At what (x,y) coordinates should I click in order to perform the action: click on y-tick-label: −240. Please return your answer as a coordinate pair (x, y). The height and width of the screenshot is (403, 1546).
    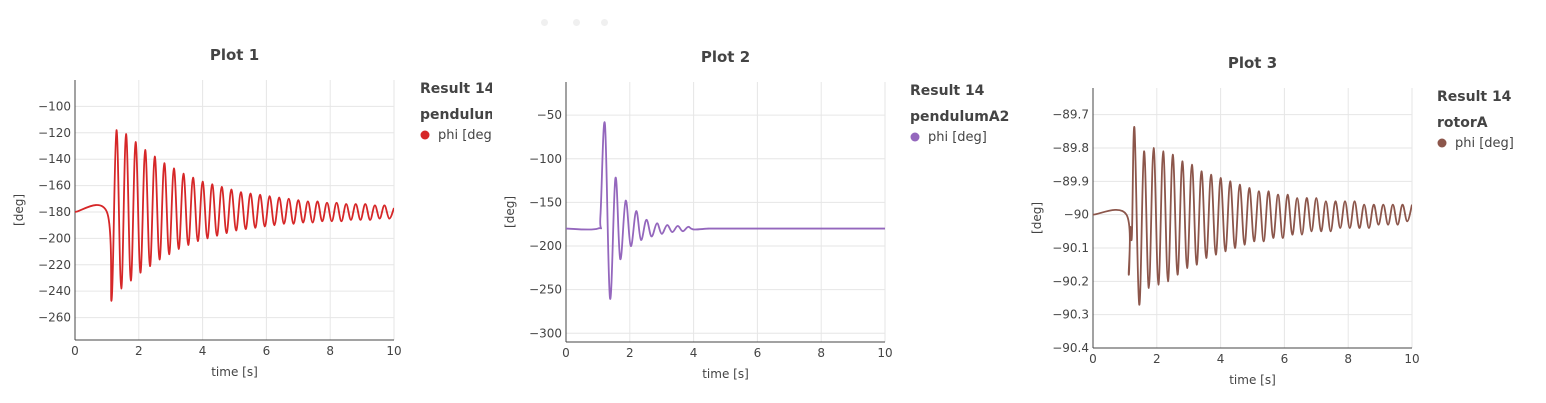
    Looking at the image, I should click on (54, 291).